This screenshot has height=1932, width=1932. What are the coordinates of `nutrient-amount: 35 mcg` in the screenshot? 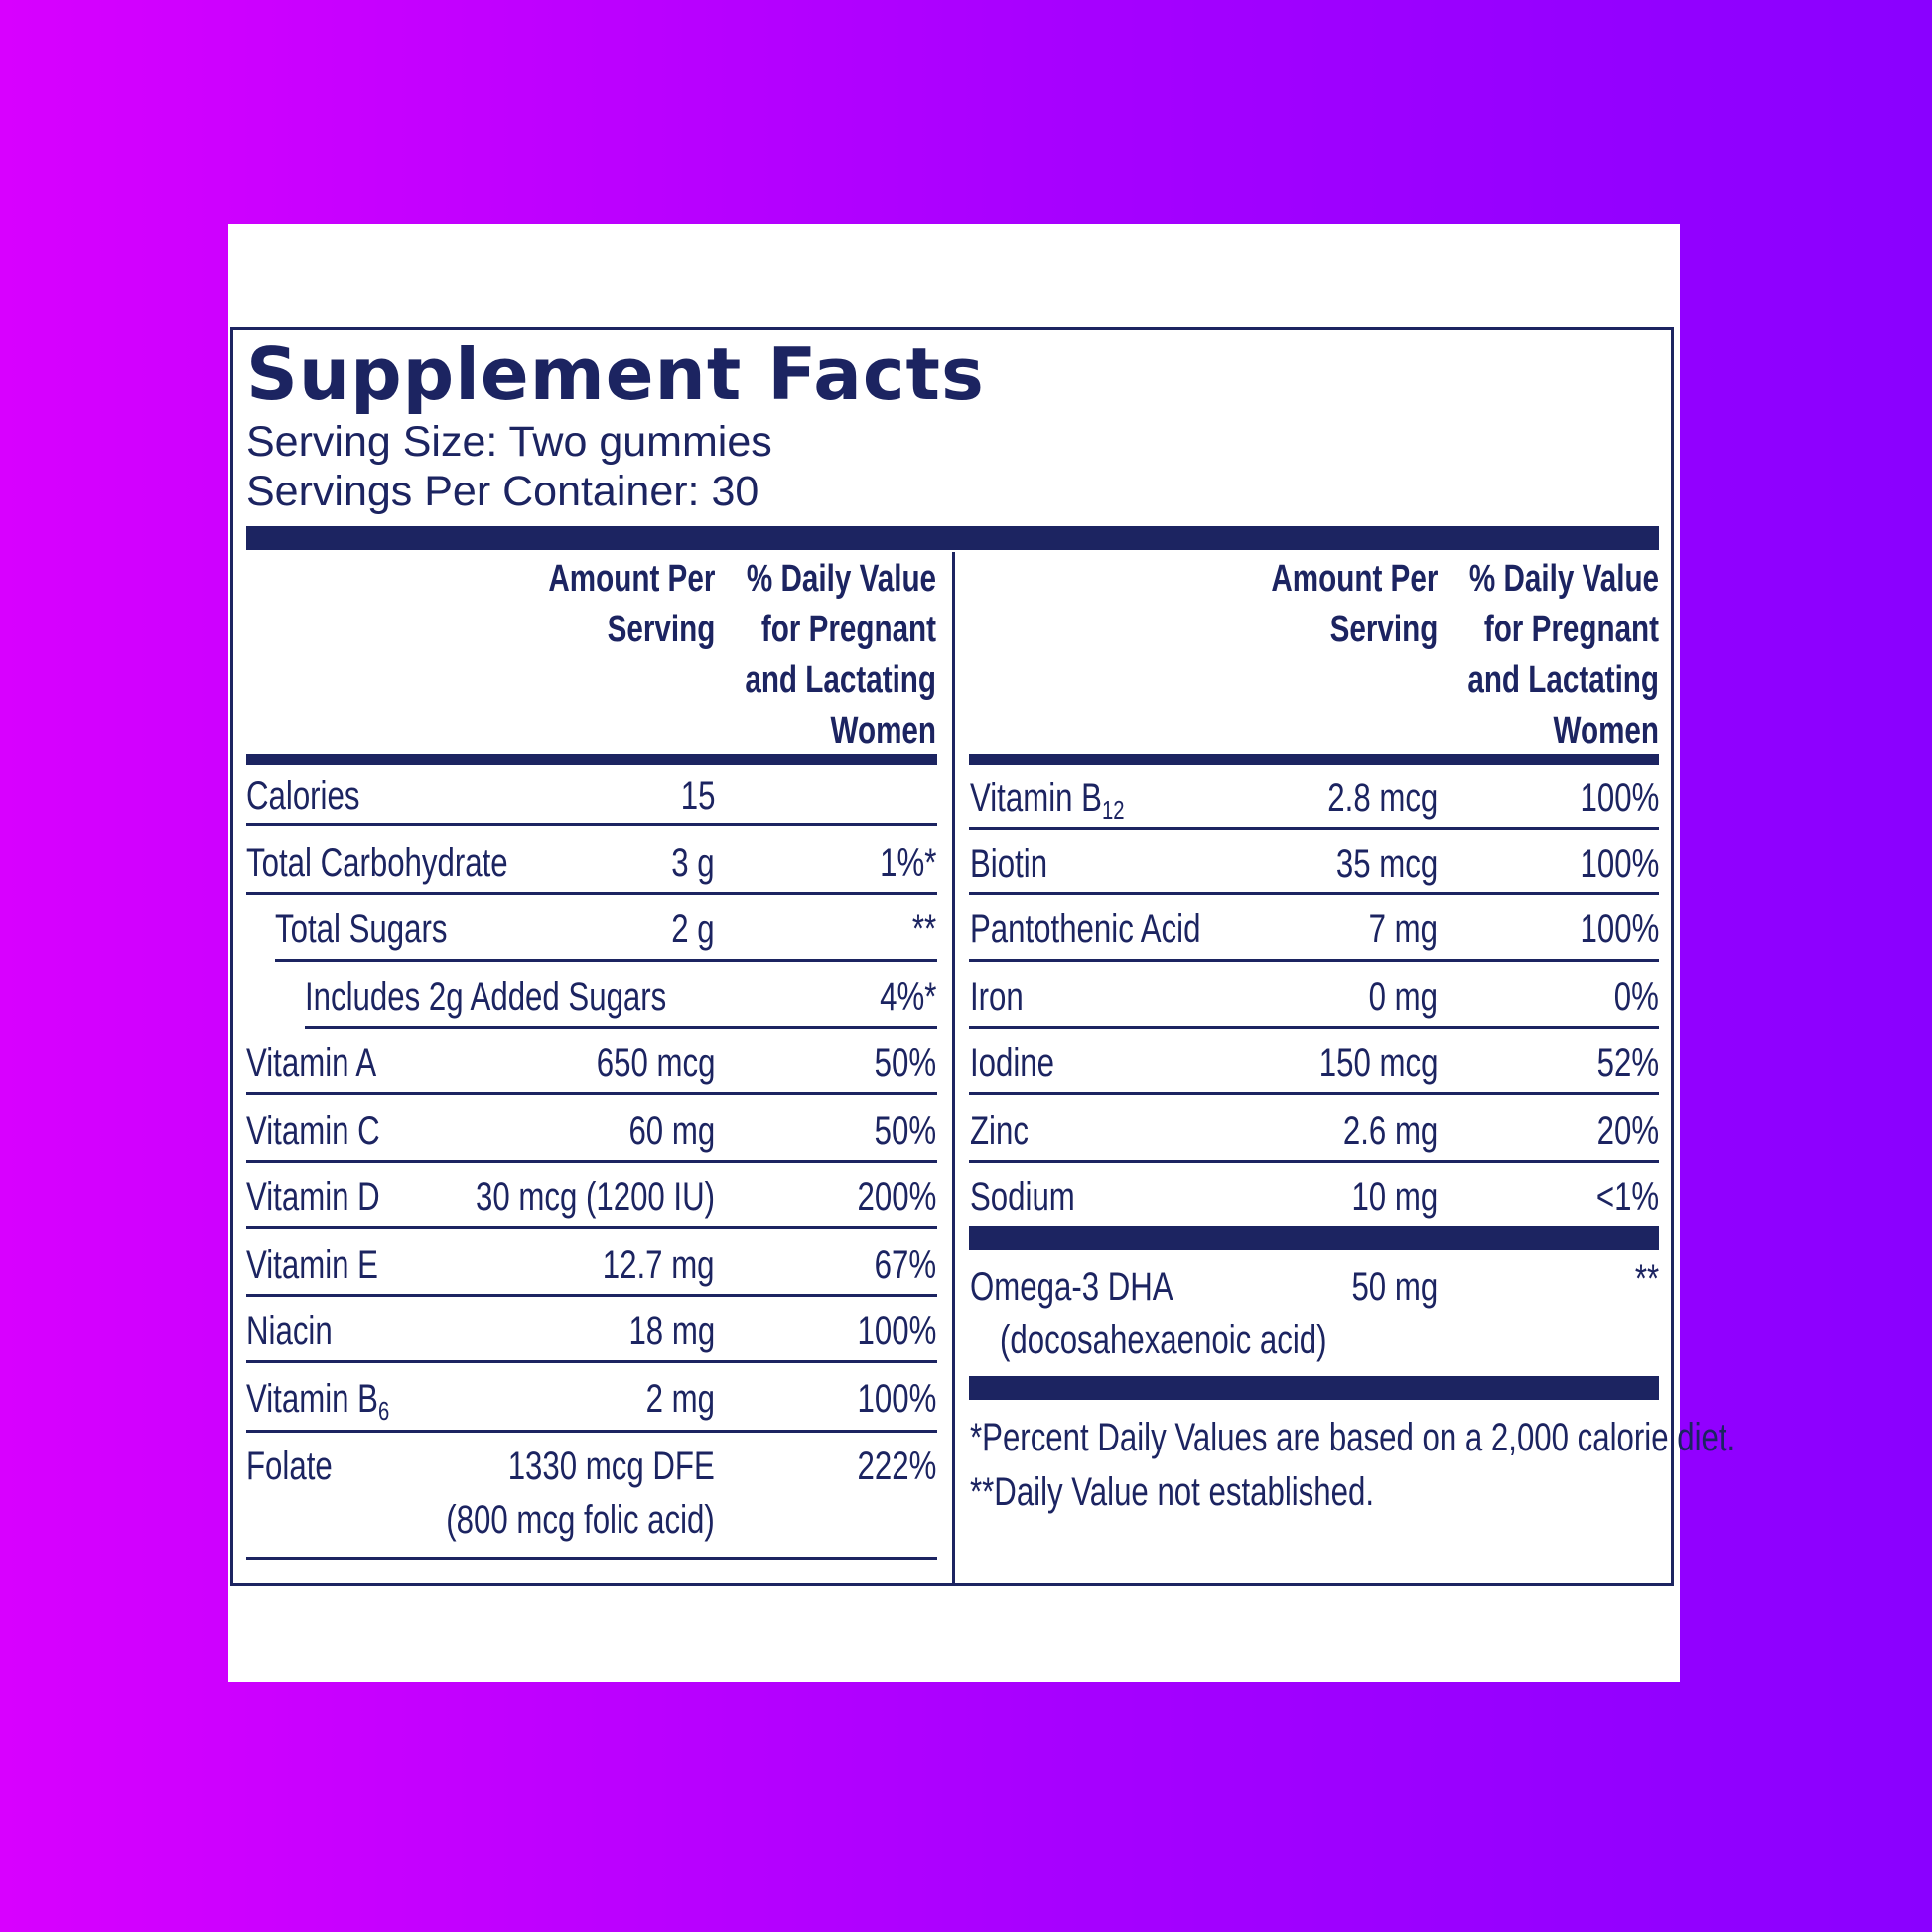 It's located at (1387, 864).